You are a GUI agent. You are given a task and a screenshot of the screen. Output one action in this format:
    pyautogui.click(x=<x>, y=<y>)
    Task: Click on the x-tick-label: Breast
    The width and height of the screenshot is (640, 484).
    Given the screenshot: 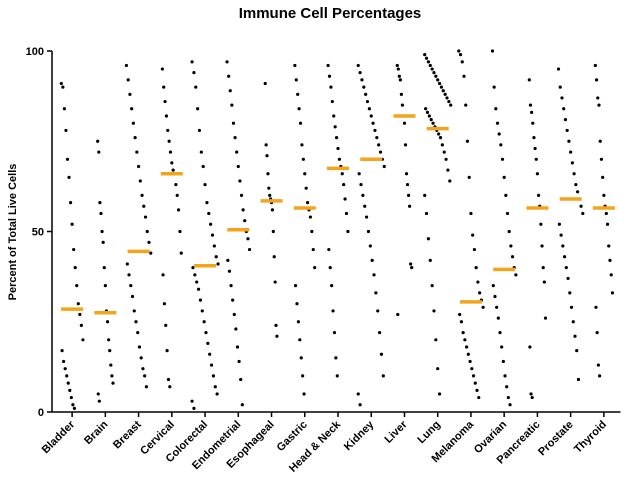 What is the action you would take?
    pyautogui.click(x=127, y=434)
    